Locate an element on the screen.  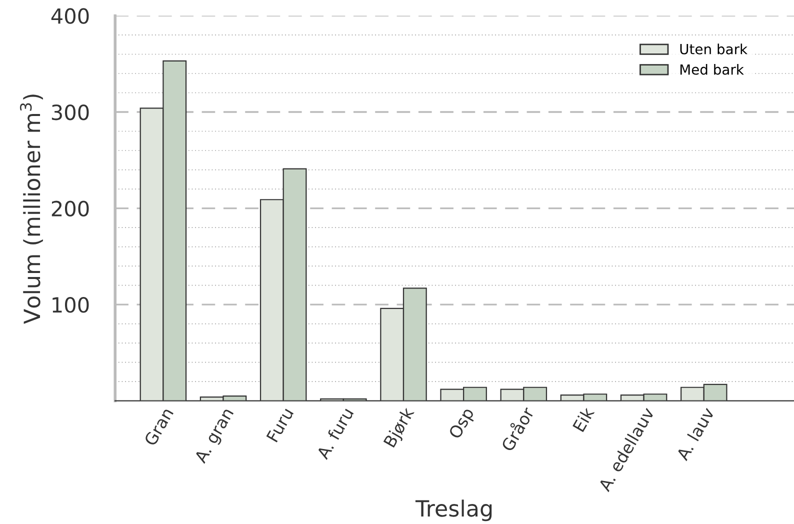
legend-label: Med bark is located at coordinates (712, 69).